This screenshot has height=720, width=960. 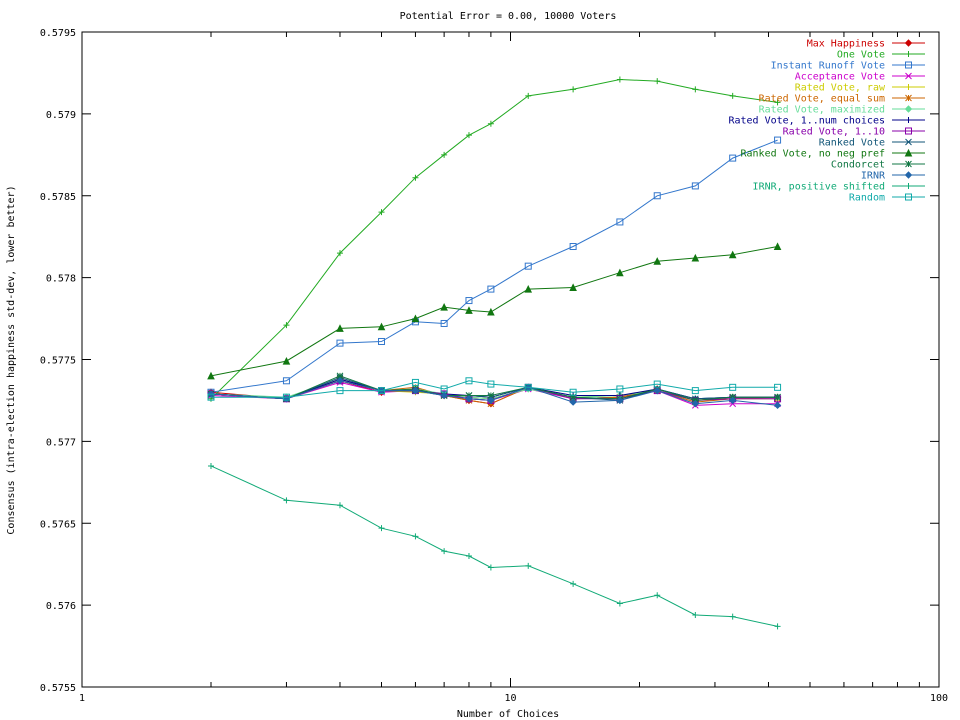 What do you see at coordinates (494, 311) in the screenshot?
I see `series-ranked-vote-no-neg-pref` at bounding box center [494, 311].